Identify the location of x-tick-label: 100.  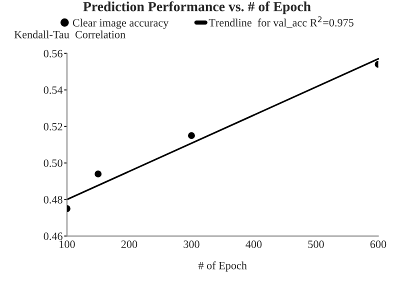
(67, 244).